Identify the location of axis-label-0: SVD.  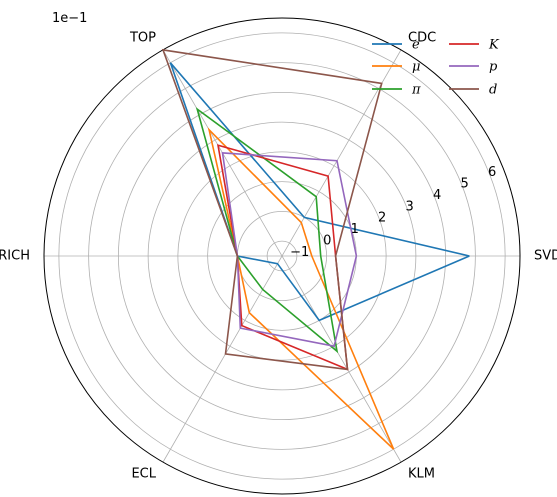
(545, 256).